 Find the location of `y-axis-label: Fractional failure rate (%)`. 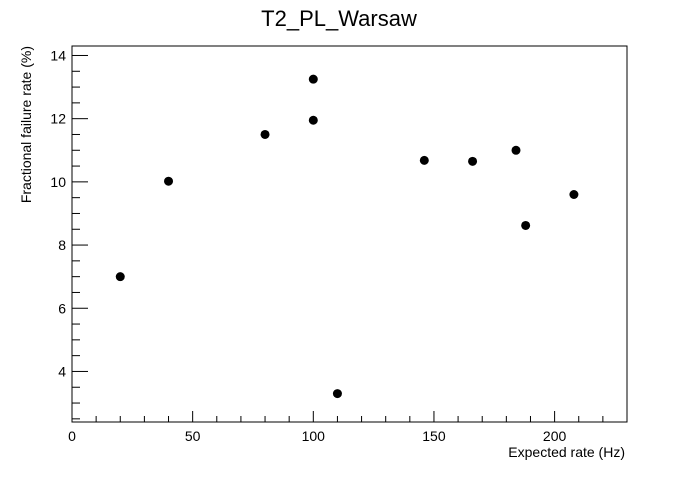

y-axis-label: Fractional failure rate (%) is located at coordinates (26, 124).